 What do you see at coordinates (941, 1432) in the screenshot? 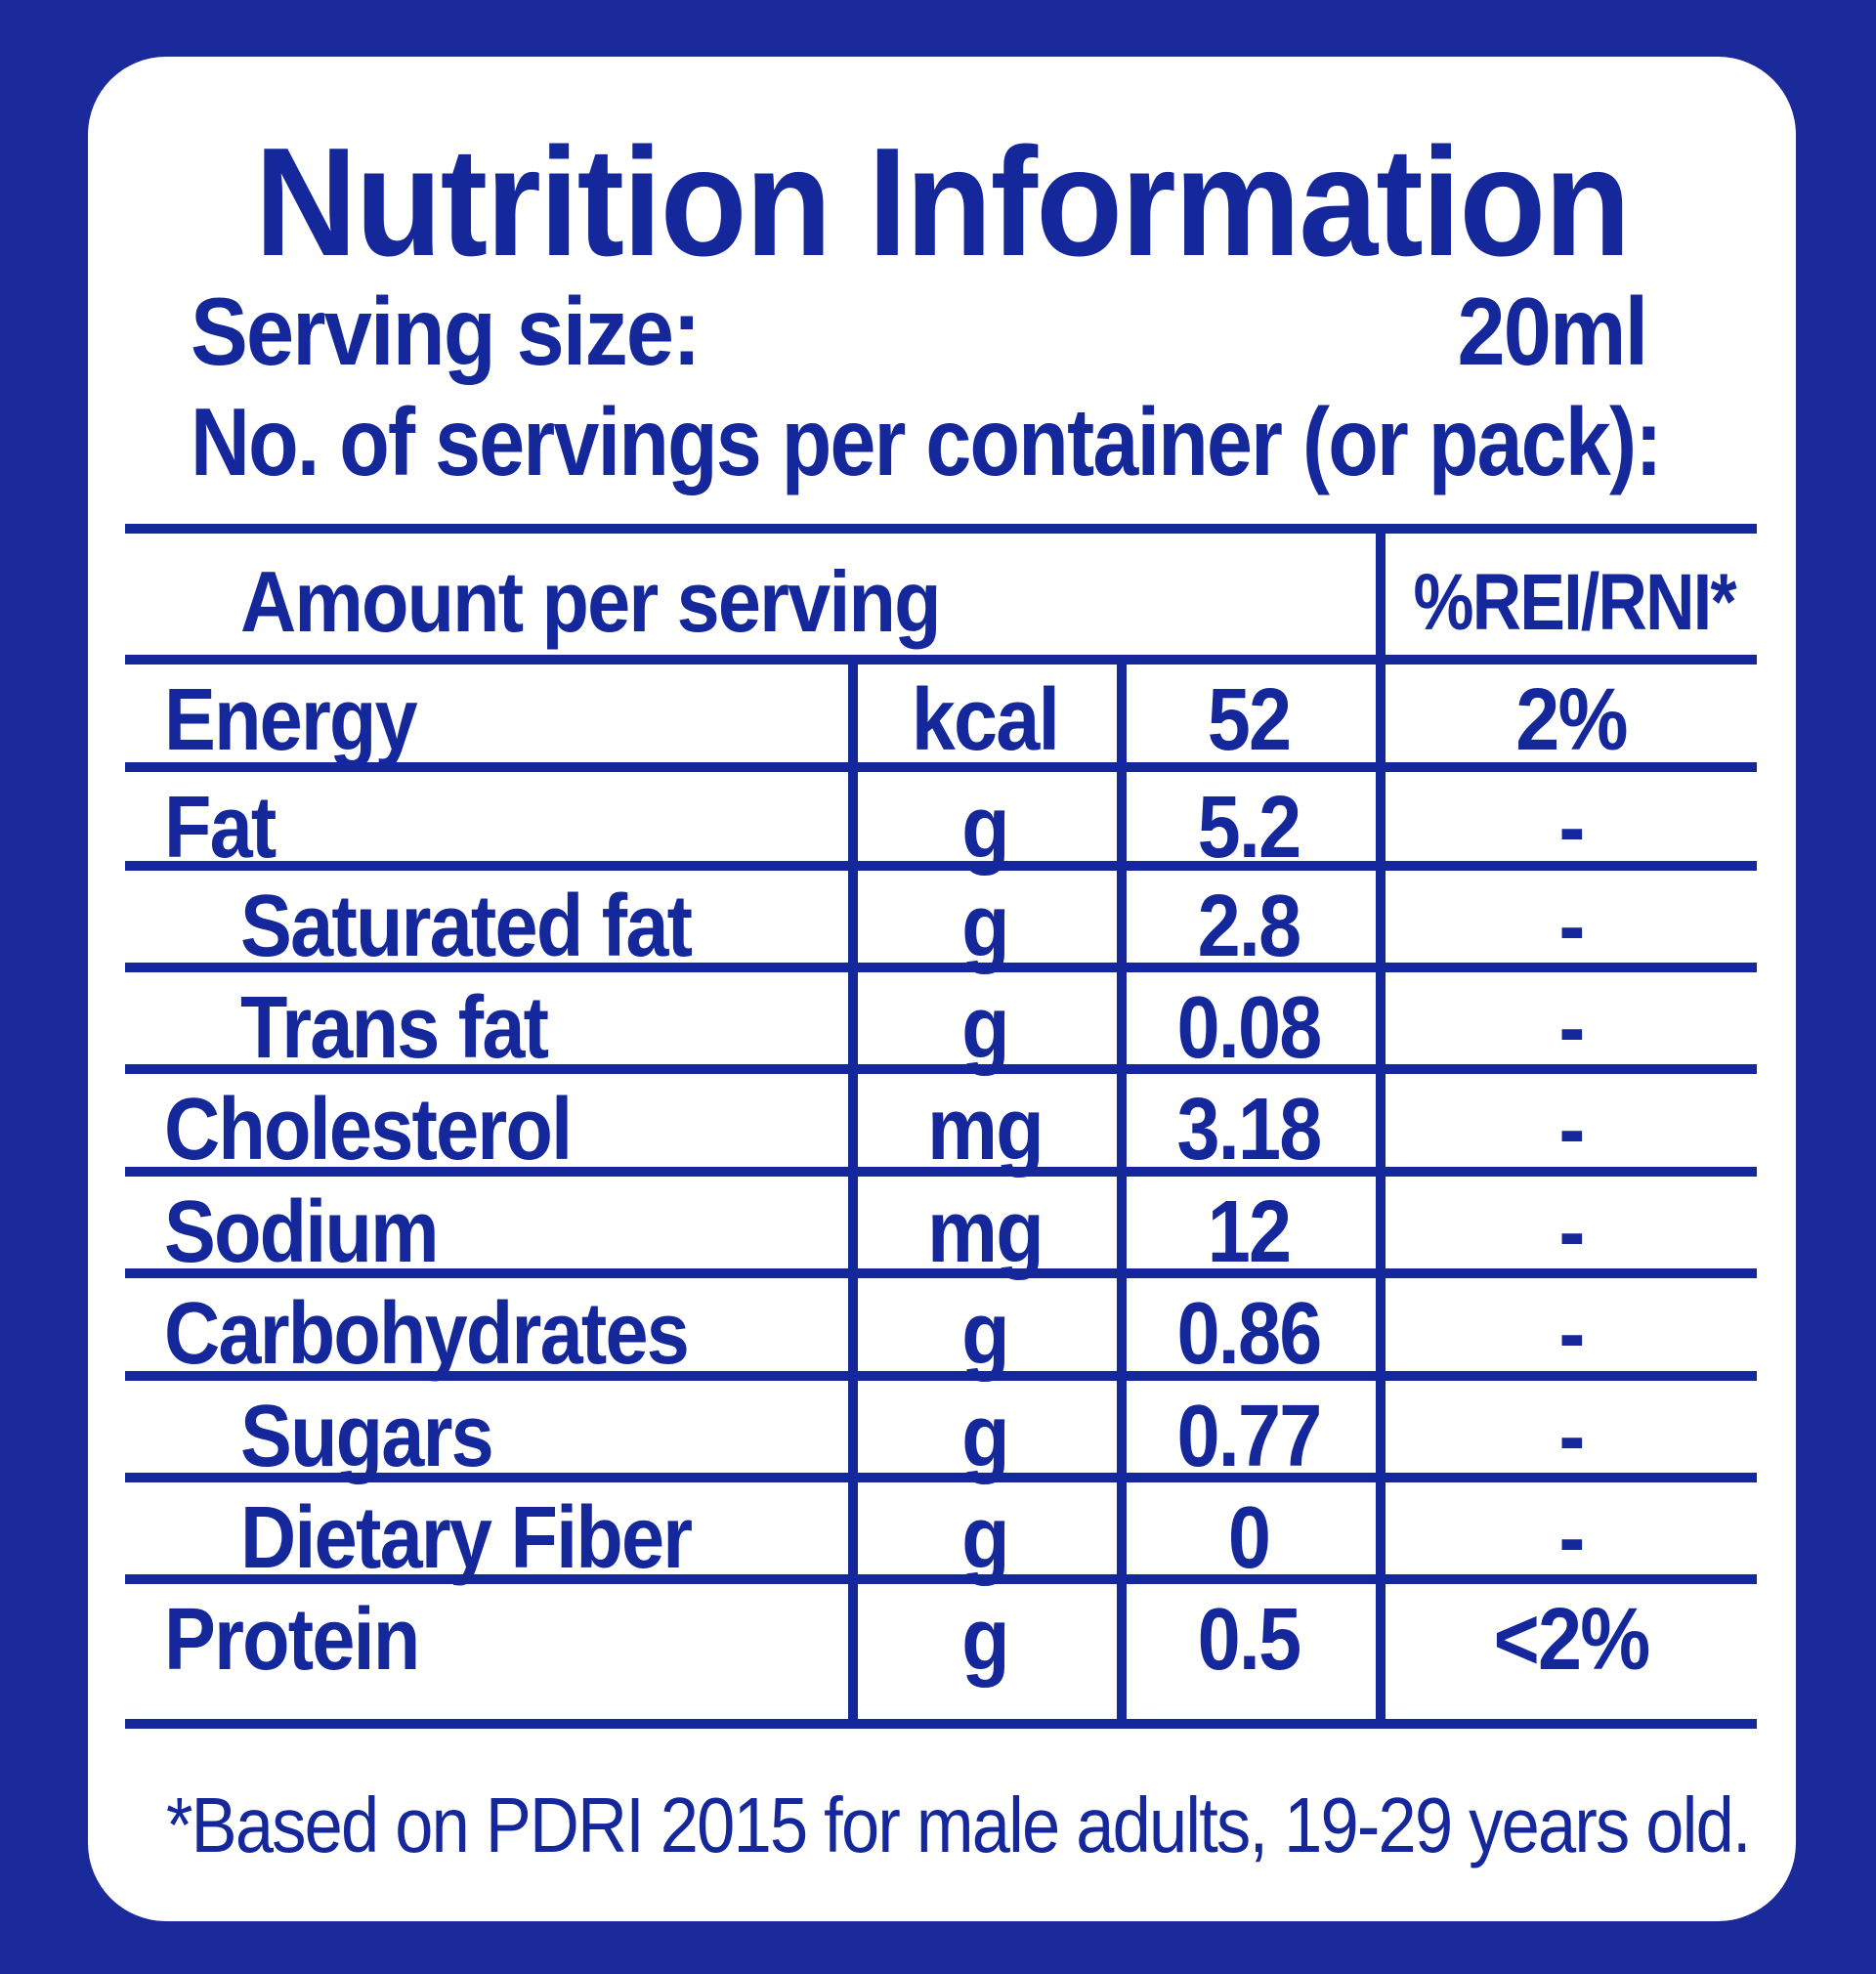
I see `table-row: Sugars g 0.77 -` at bounding box center [941, 1432].